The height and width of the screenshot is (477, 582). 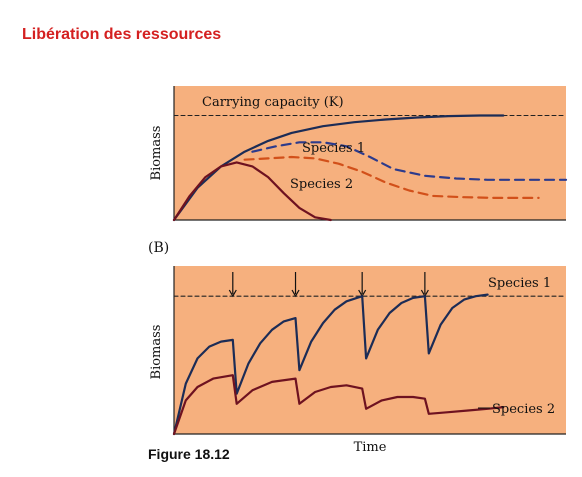 What do you see at coordinates (523, 409) in the screenshot?
I see `panel-b-species2-label: Species 2` at bounding box center [523, 409].